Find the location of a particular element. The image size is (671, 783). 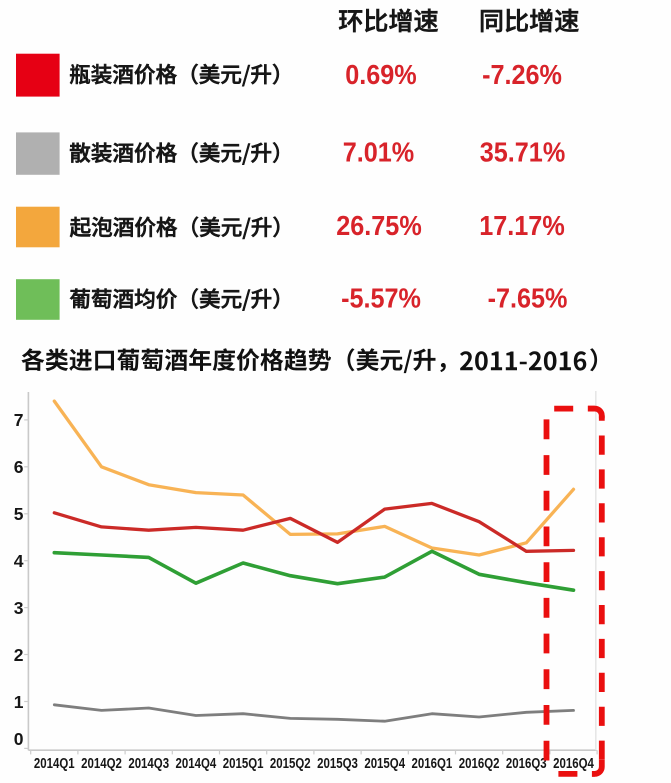

svg-text: -5.57% is located at coordinates (381, 298).